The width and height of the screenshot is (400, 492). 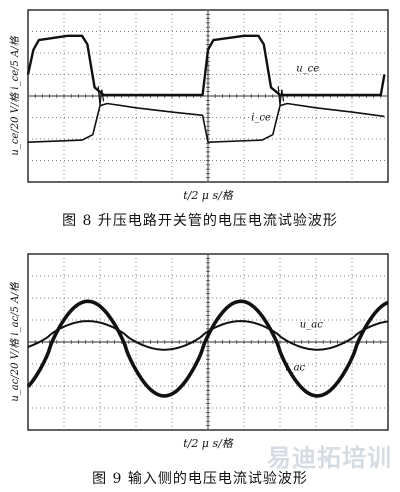 What do you see at coordinates (311, 325) in the screenshot?
I see `annotation-u-ac: u_ac` at bounding box center [311, 325].